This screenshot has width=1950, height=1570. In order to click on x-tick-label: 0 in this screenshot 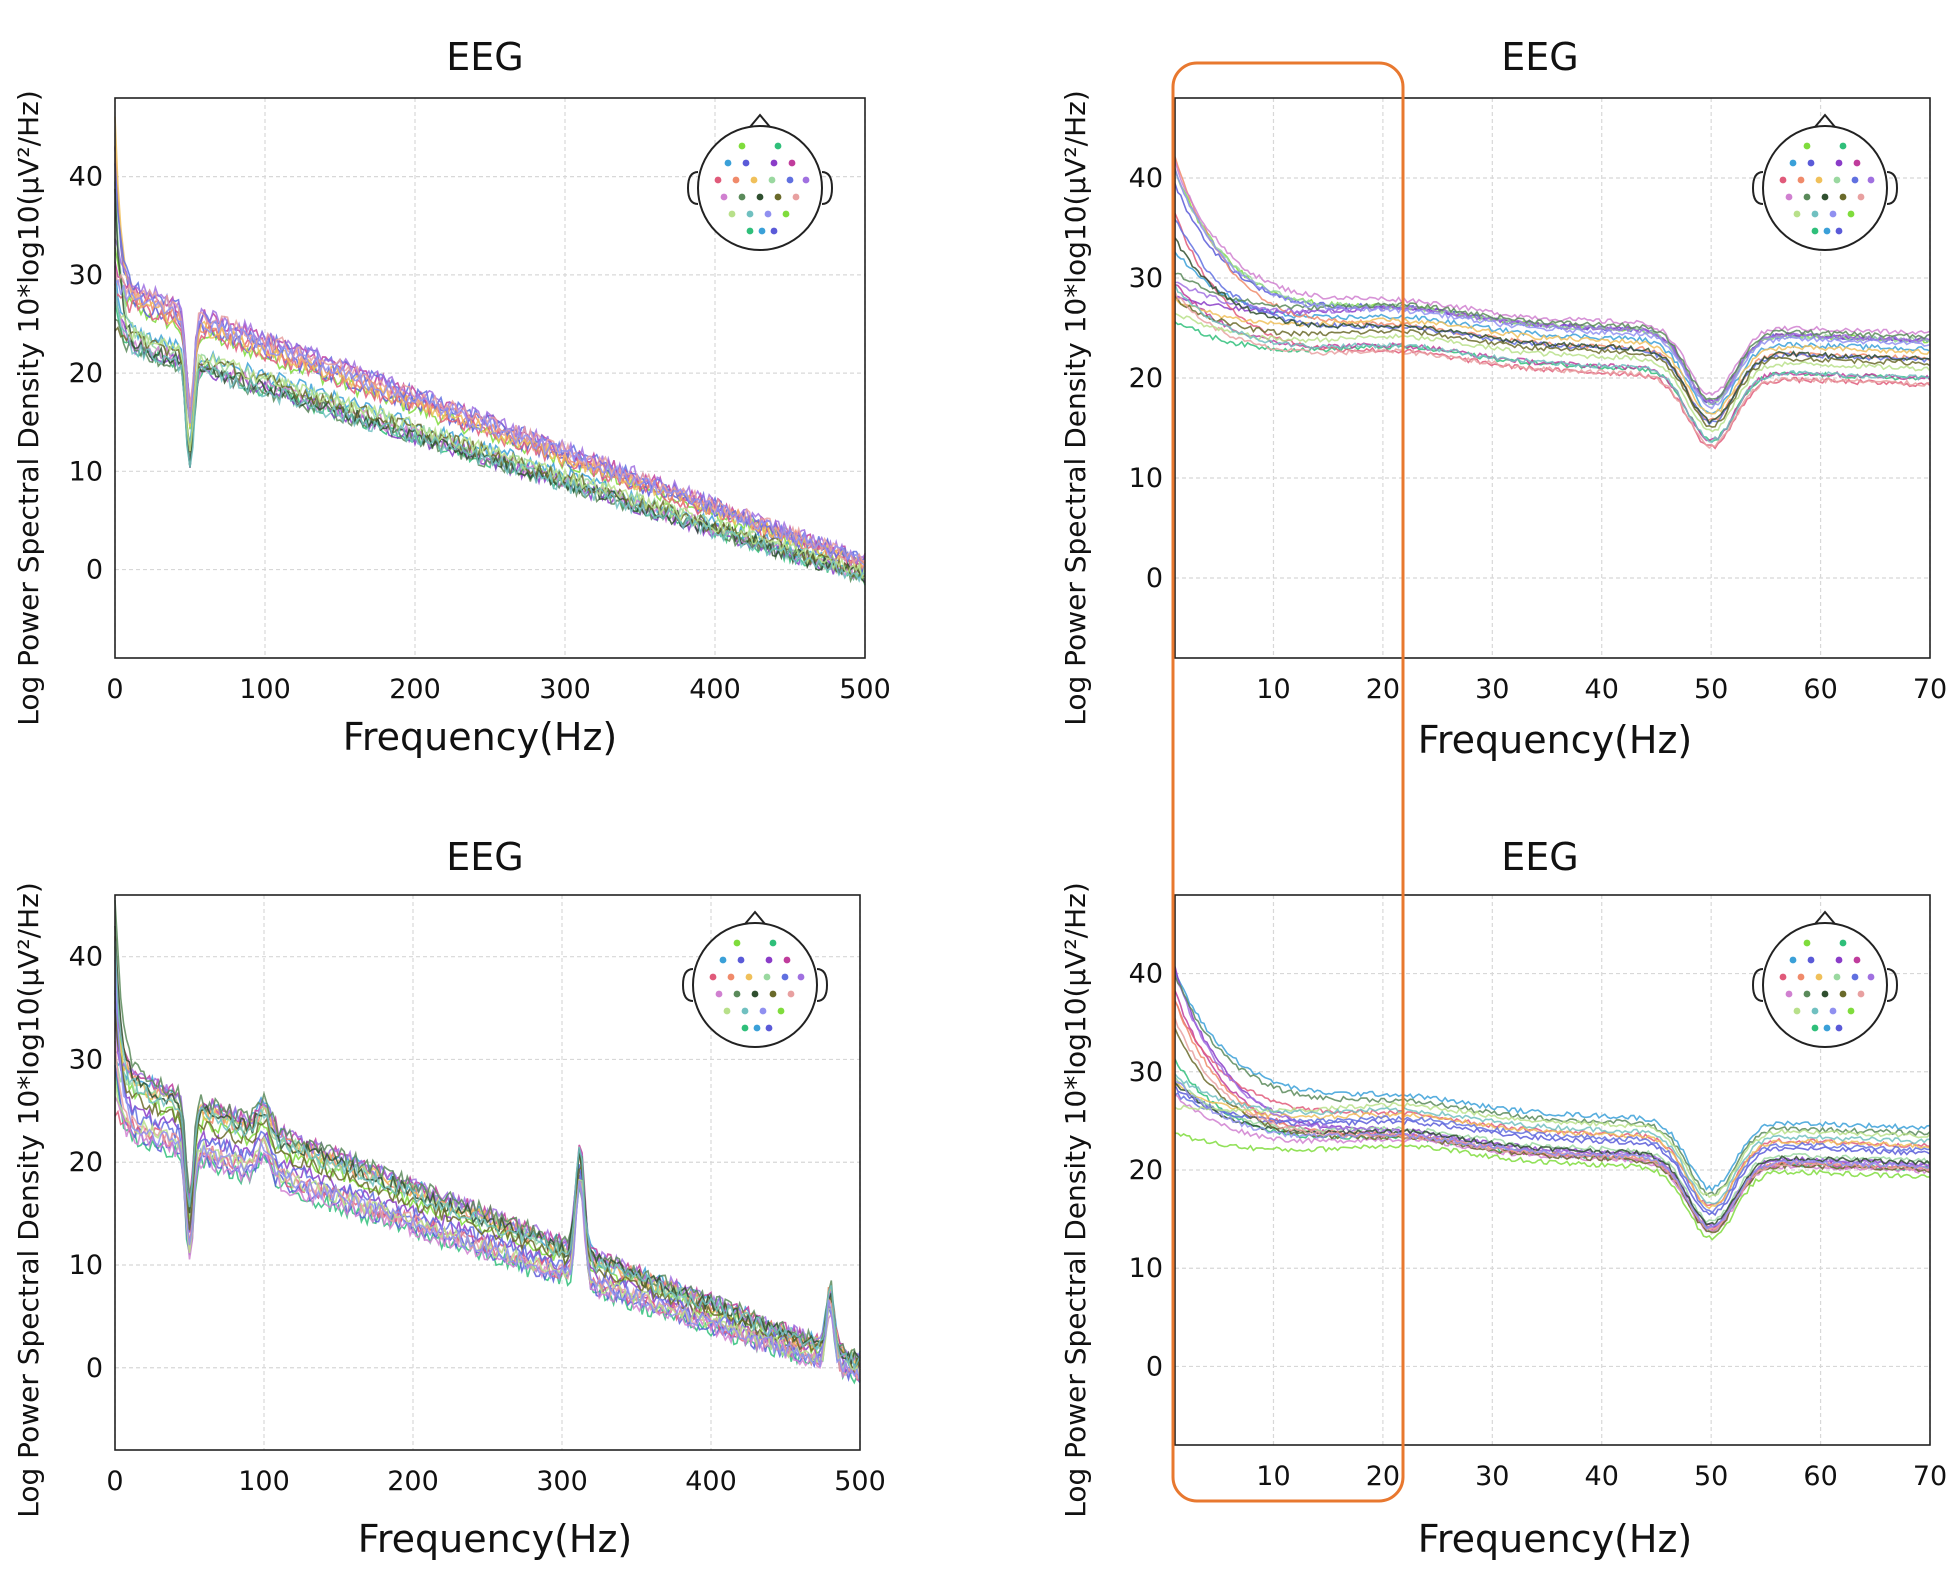, I will do `click(114, 1481)`.